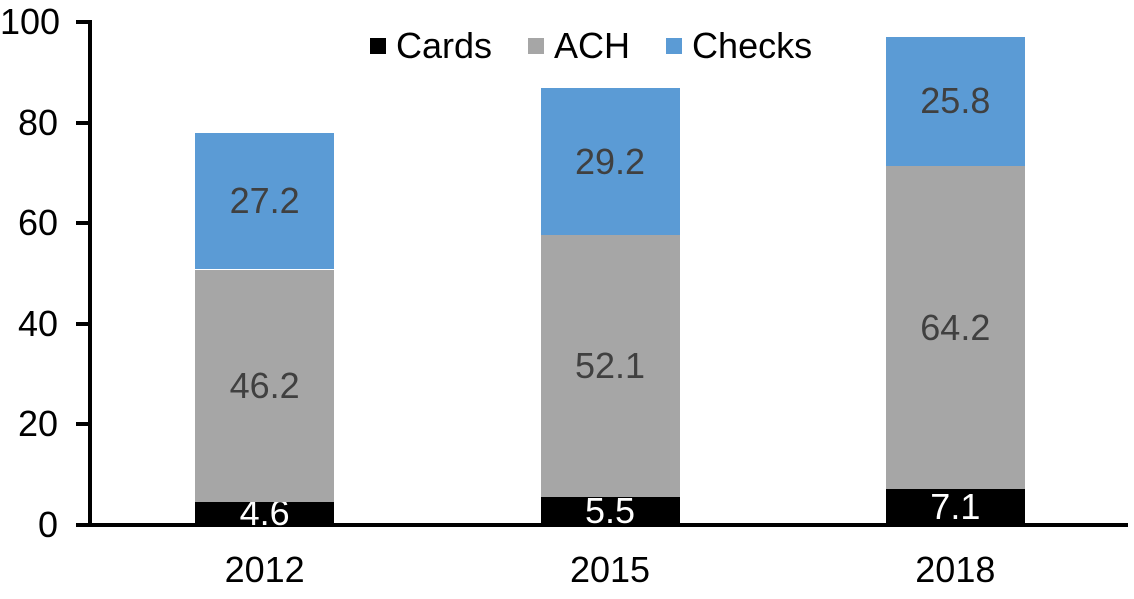 The height and width of the screenshot is (599, 1134). I want to click on legend-label: ACH, so click(592, 45).